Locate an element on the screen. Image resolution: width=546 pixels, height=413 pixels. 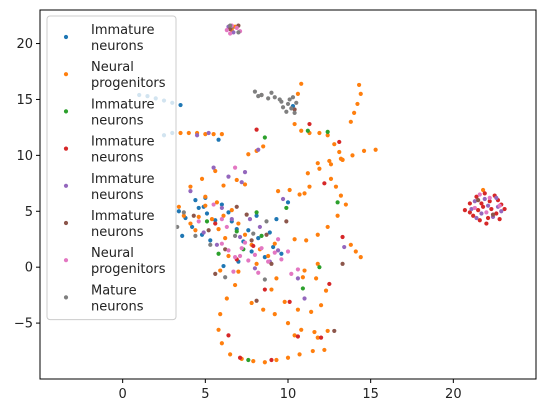
legend-entry-label: Matureneurons is located at coordinates (117, 298).